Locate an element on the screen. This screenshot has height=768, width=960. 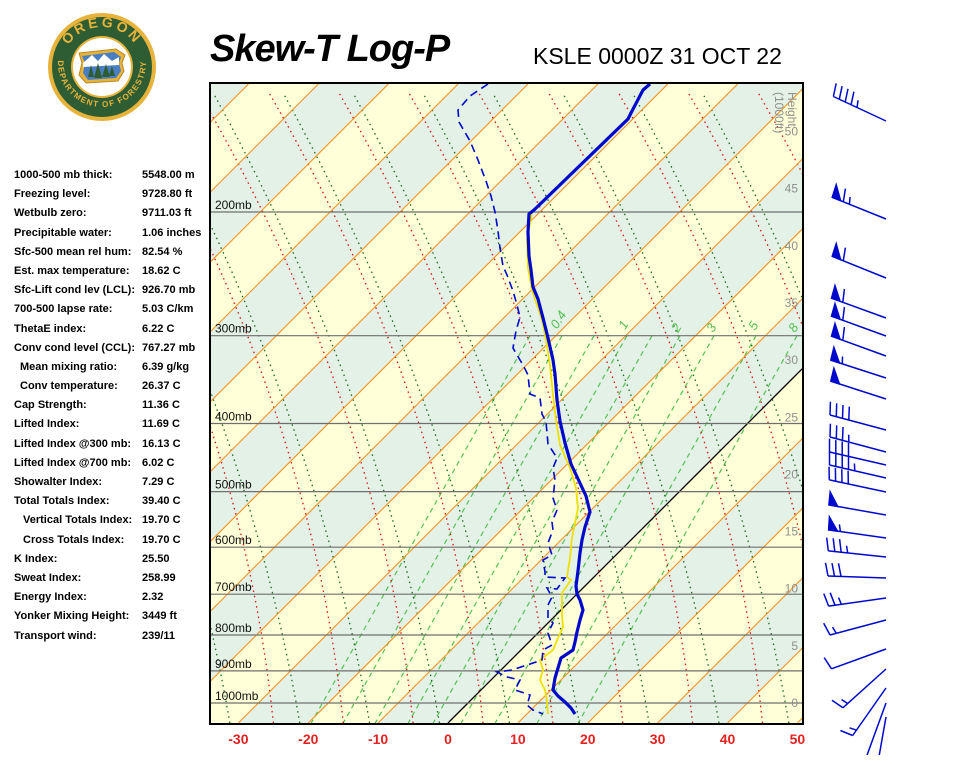
temp-axis-label: -10 is located at coordinates (378, 739).